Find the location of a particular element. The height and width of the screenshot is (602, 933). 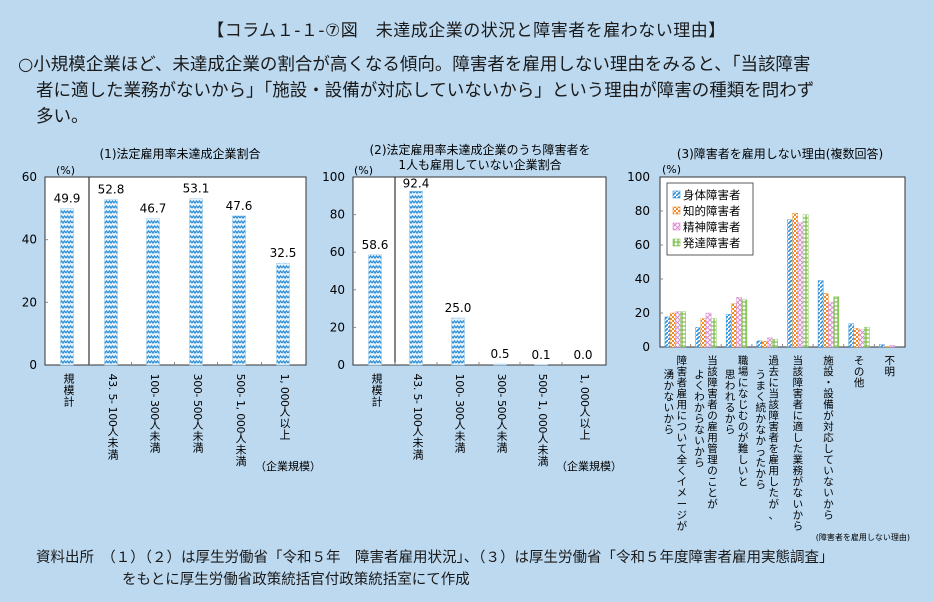

legend-box is located at coordinates (710, 219).